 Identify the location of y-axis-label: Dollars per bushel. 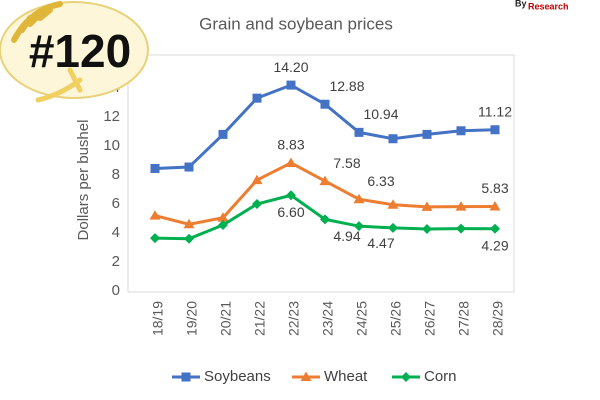
(83, 180).